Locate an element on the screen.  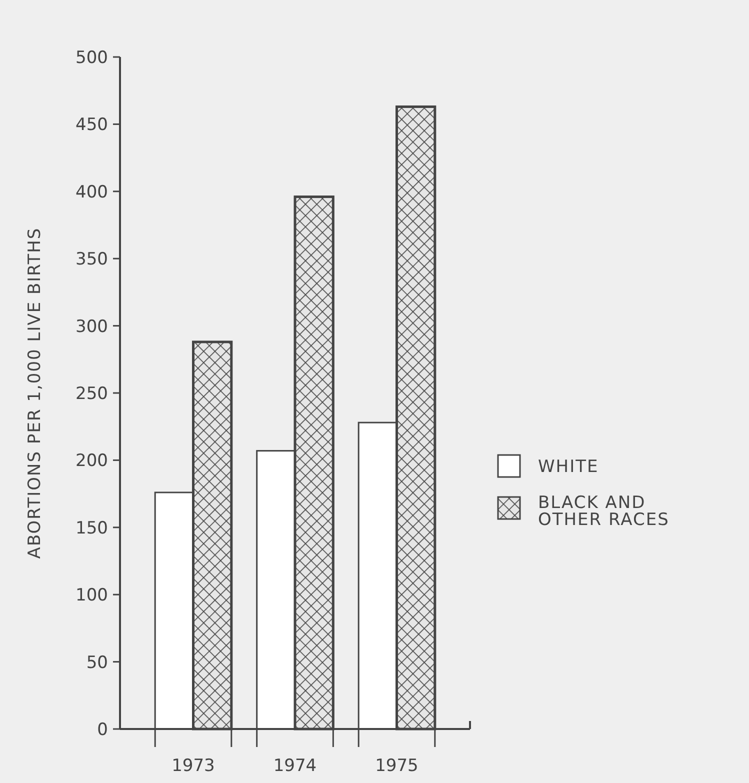
y-tick-label: 100 is located at coordinates (92, 596).